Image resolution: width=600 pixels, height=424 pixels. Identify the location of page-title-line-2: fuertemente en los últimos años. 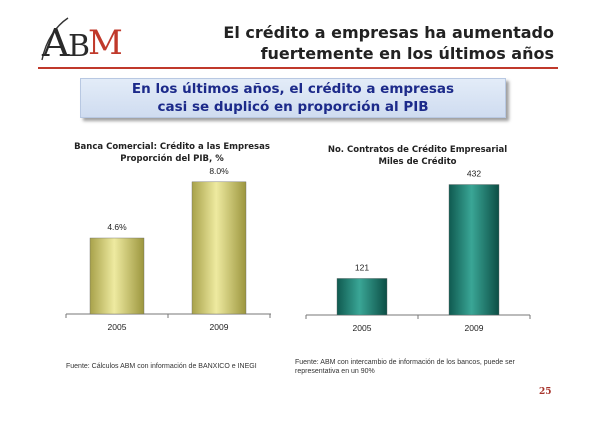
(407, 53).